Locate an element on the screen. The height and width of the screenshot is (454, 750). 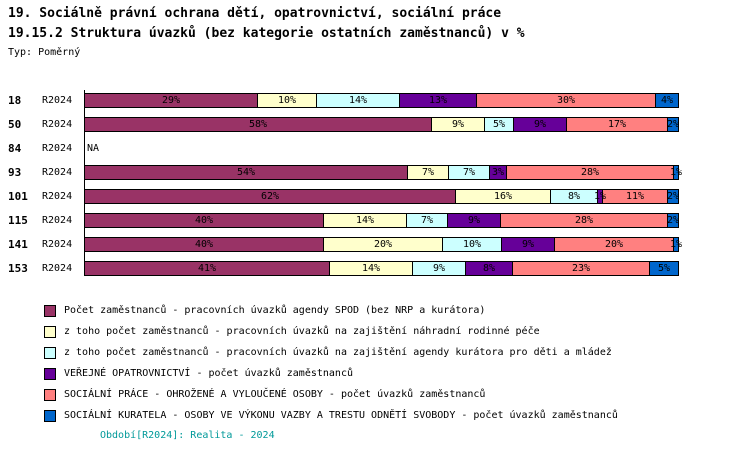
bar-segment: 41% is located at coordinates (207, 268).